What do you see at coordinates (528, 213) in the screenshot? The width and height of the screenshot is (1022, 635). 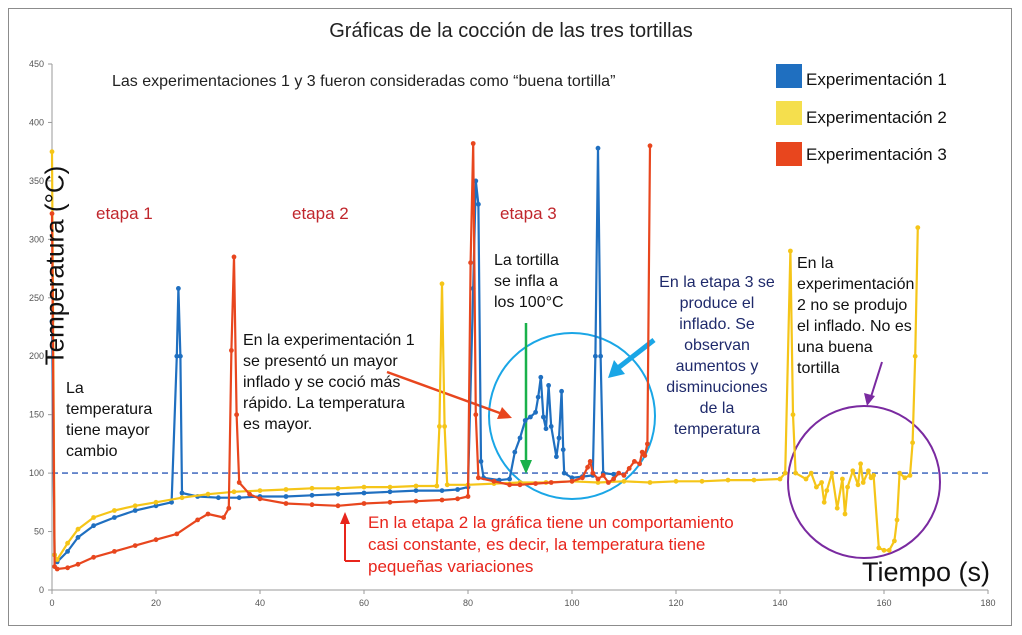 I see `annotation-etapa-3: etapa 3` at bounding box center [528, 213].